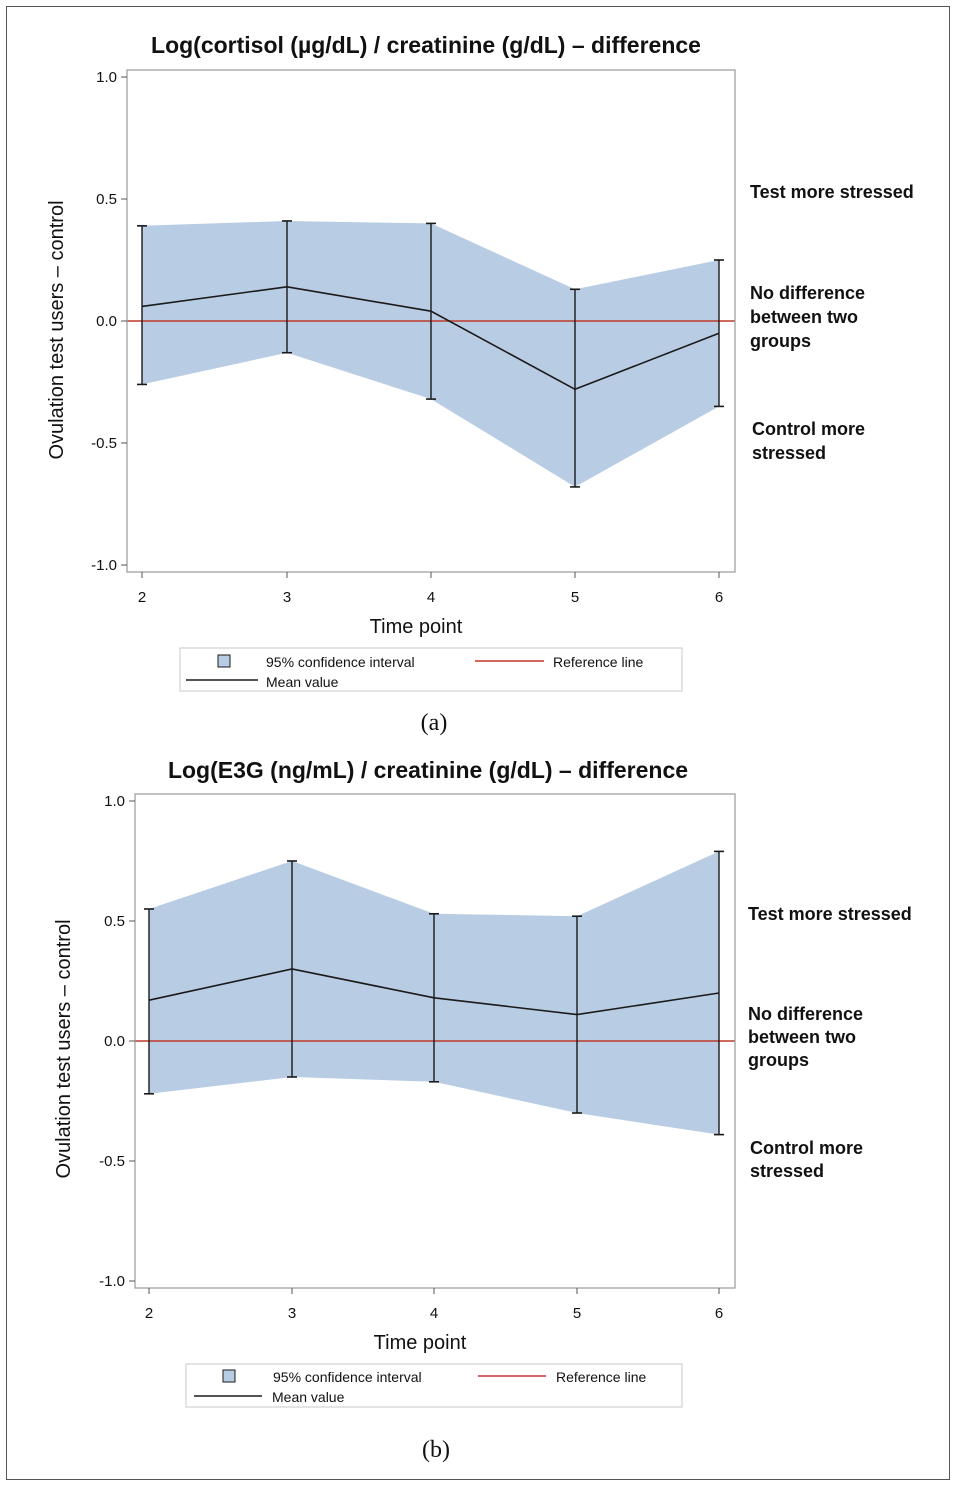  I want to click on panel-caption: (a), so click(434, 723).